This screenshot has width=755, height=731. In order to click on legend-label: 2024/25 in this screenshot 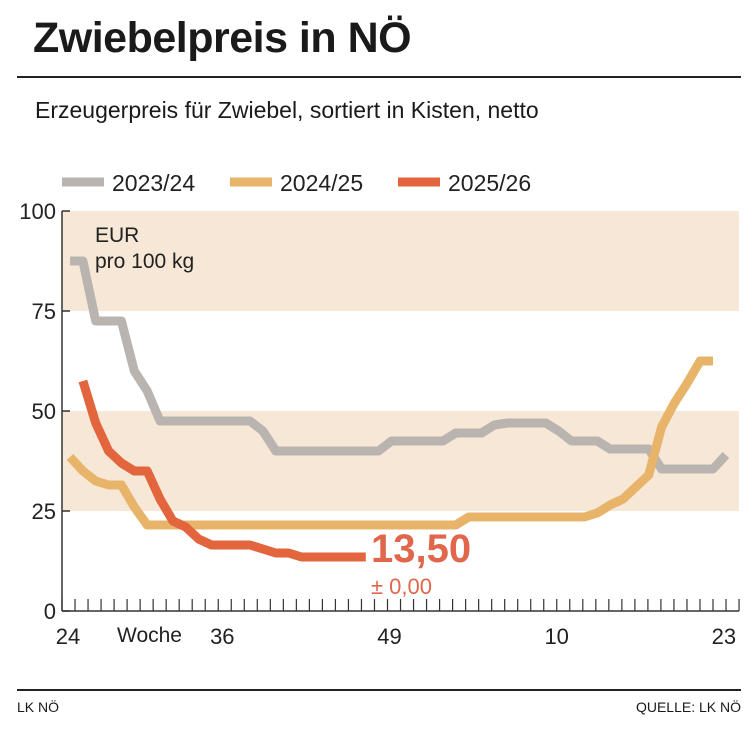, I will do `click(321, 183)`.